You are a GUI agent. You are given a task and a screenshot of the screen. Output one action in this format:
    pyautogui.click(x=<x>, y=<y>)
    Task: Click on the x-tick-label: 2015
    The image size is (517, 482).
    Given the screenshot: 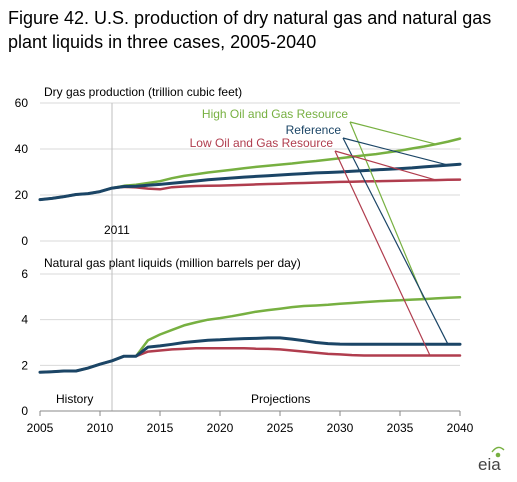 What is the action you would take?
    pyautogui.click(x=160, y=428)
    